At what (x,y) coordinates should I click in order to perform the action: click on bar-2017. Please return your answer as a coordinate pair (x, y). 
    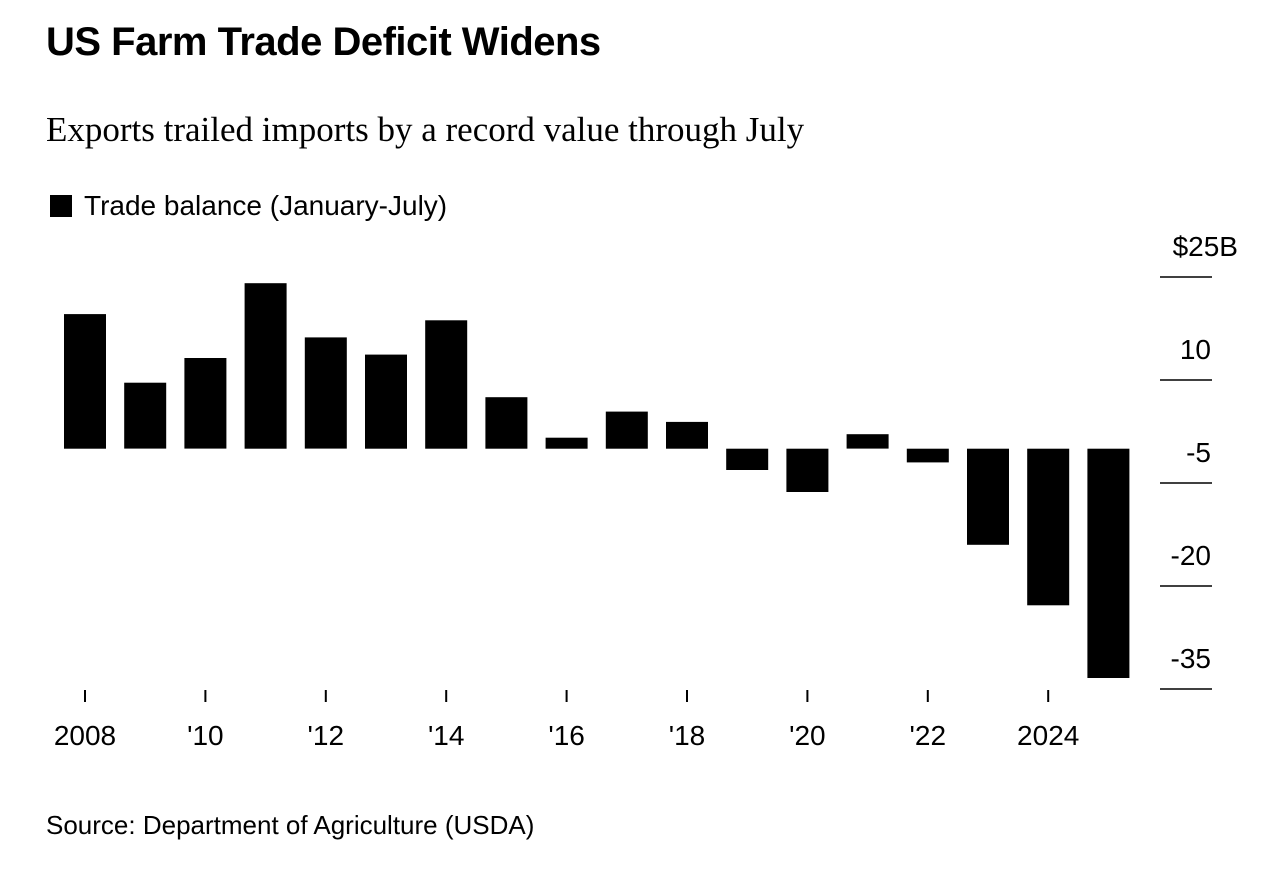
    Looking at the image, I should click on (626, 430).